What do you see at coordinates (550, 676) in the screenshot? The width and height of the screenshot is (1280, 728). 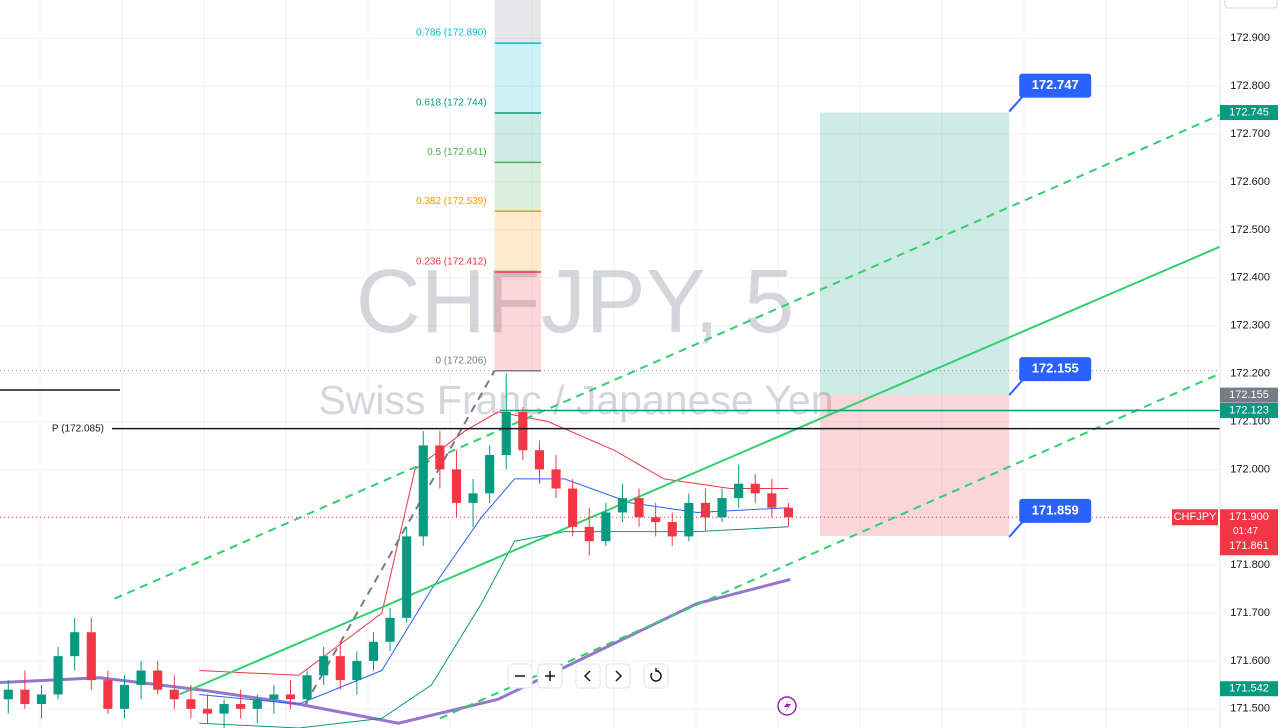 I see `zoom-in-icon` at bounding box center [550, 676].